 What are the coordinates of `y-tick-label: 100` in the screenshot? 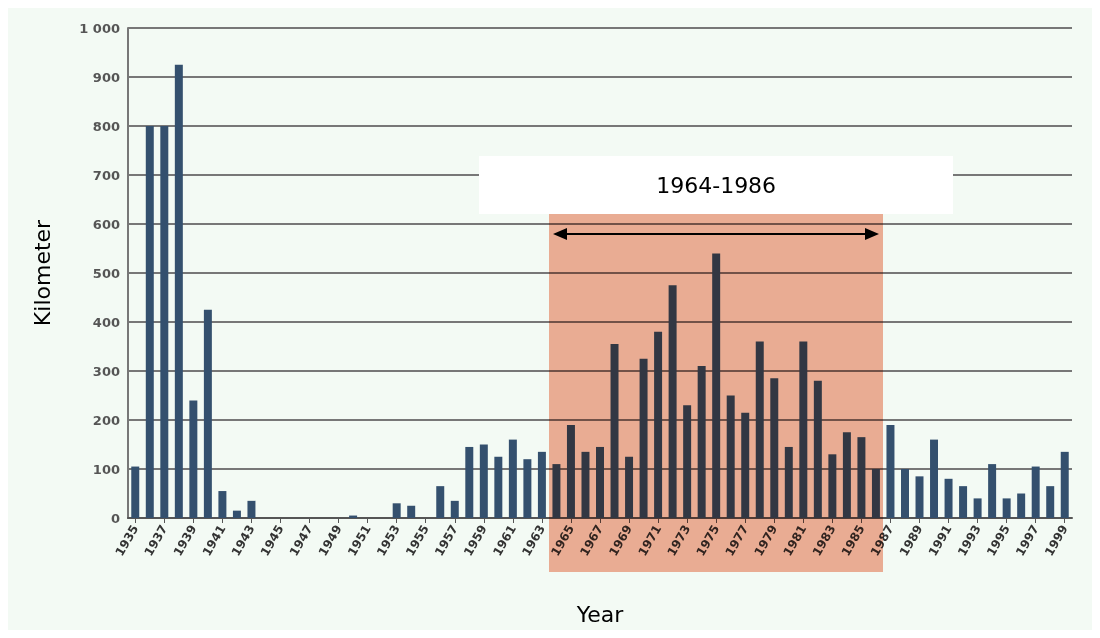 It's located at (106, 469).